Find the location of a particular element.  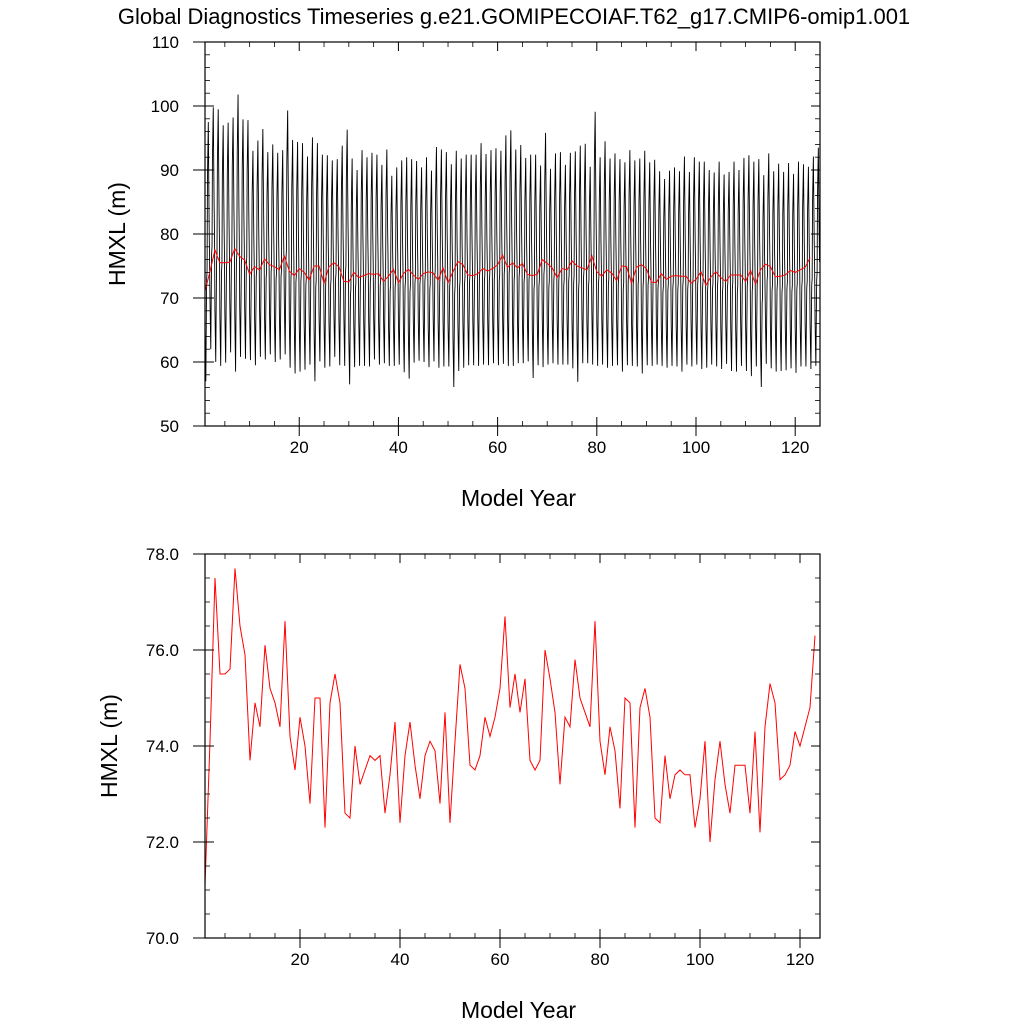

annual-mean-line is located at coordinates (507, 269).